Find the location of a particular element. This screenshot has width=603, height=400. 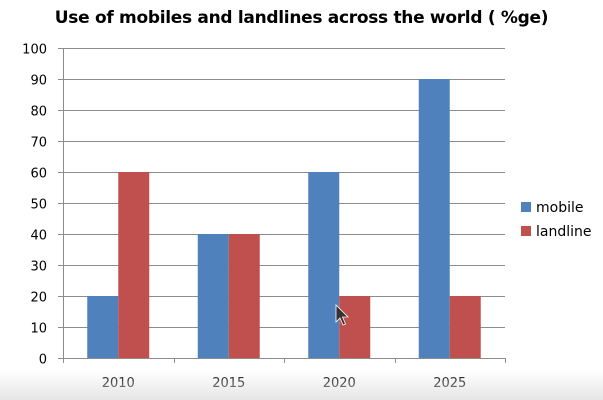

bar-landline-2015 is located at coordinates (244, 296).